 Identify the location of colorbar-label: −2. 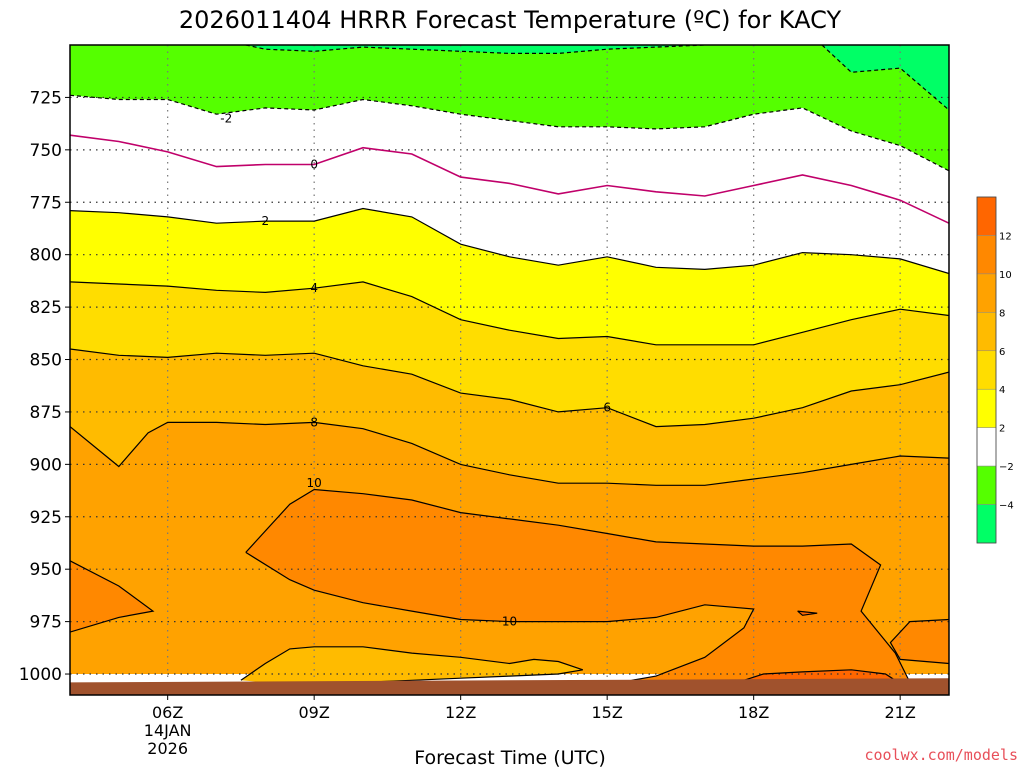
(1006, 467).